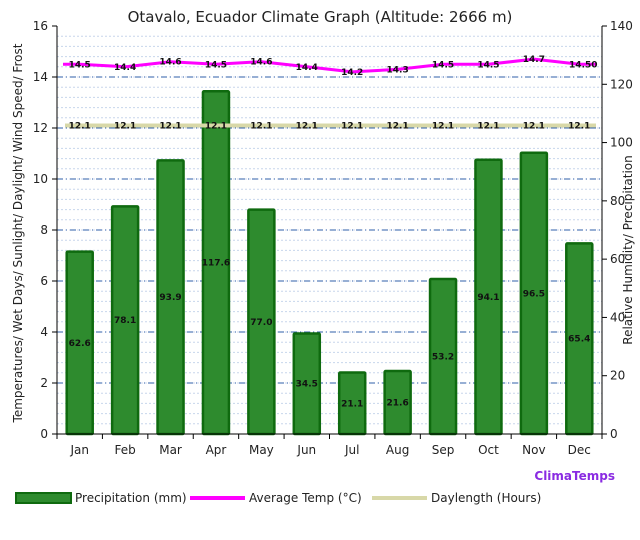 The height and width of the screenshot is (540, 640). What do you see at coordinates (488, 450) in the screenshot?
I see `x-tick-label: Oct` at bounding box center [488, 450].